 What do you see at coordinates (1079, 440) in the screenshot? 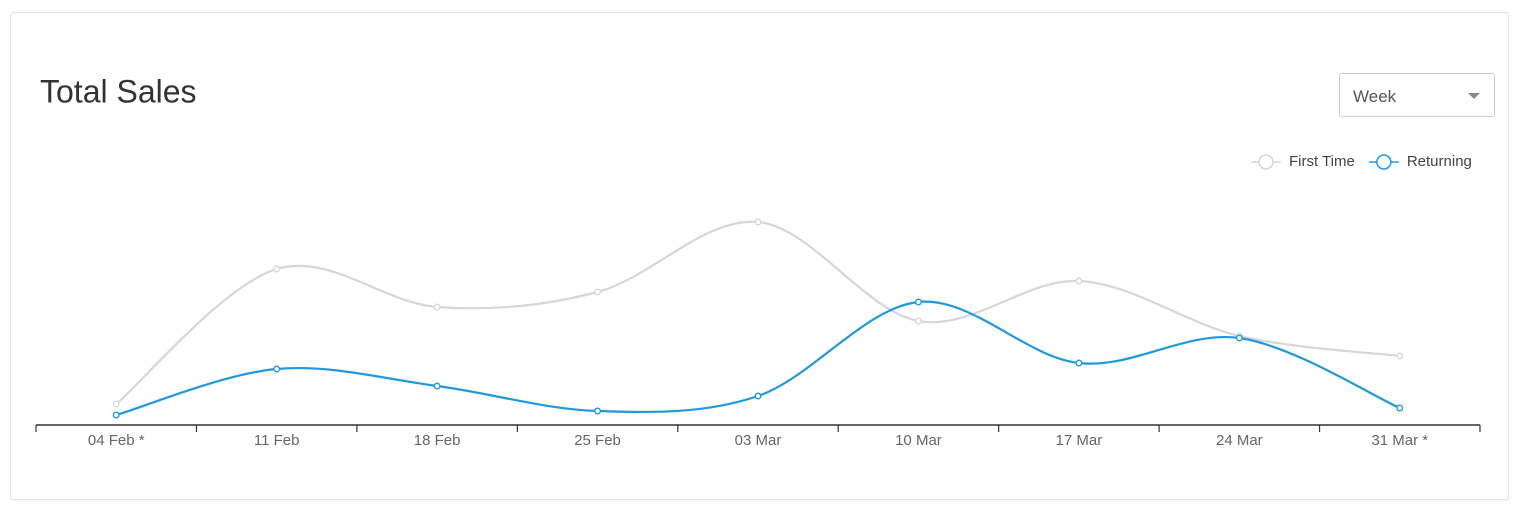
I see `x-tick-label: 17 Mar` at bounding box center [1079, 440].